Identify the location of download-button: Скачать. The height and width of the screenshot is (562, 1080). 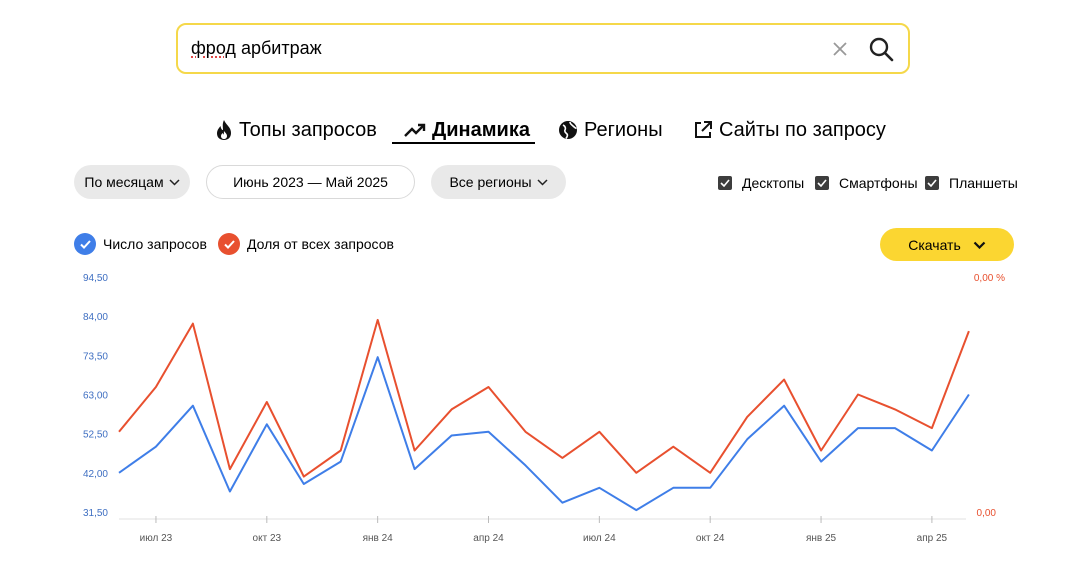
(947, 244).